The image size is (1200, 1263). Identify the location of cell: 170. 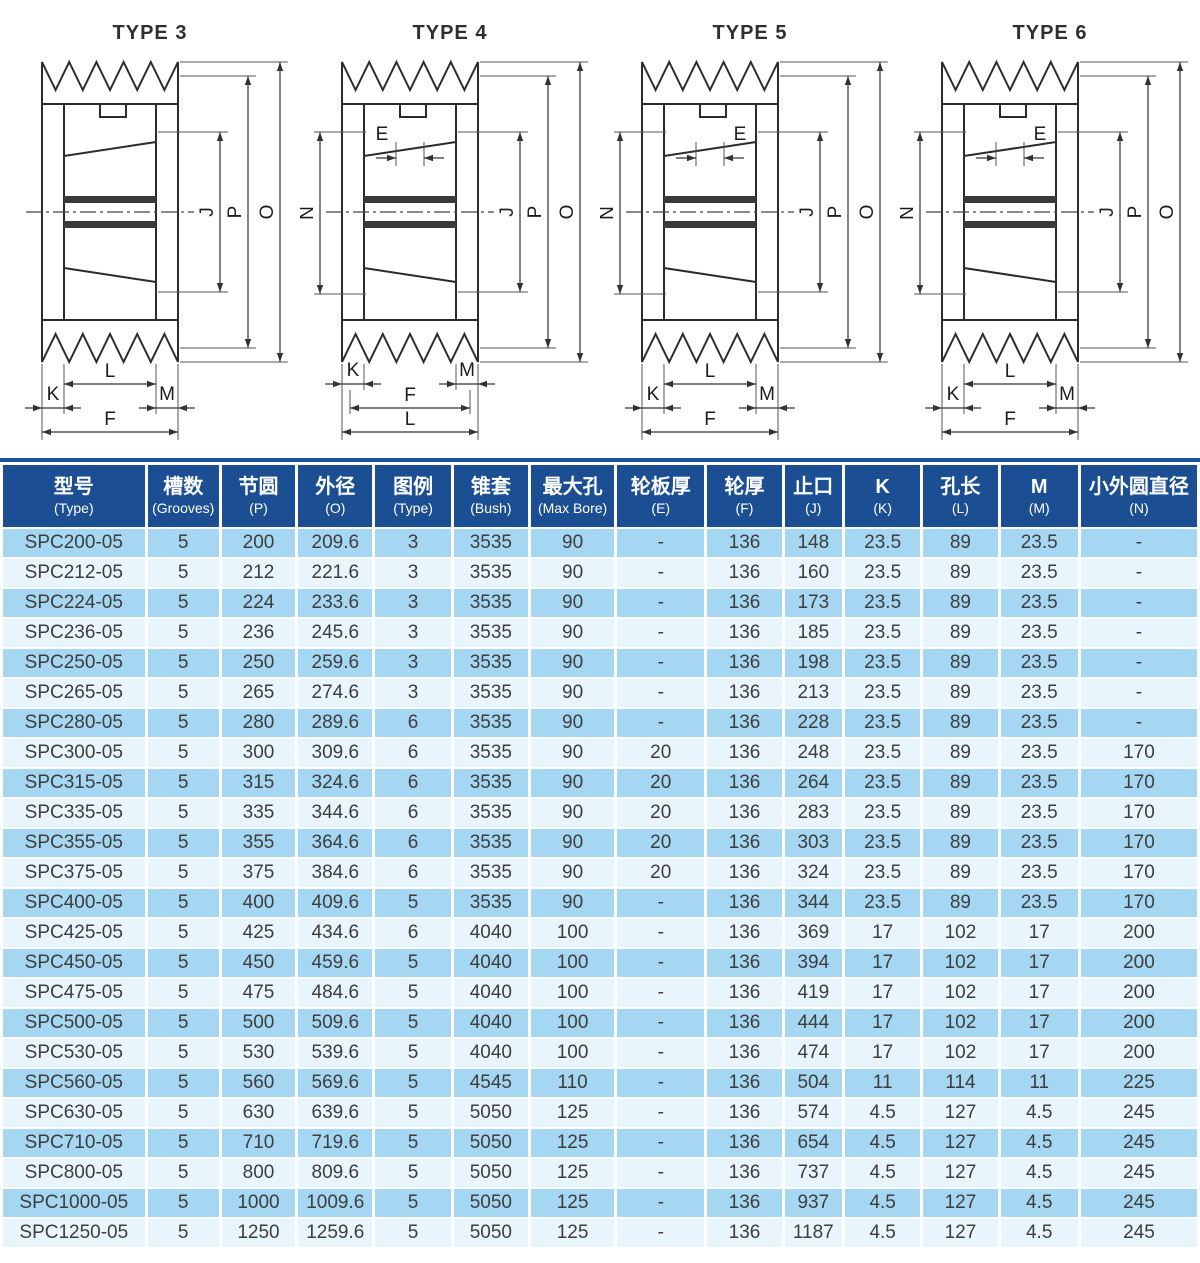
(1138, 783).